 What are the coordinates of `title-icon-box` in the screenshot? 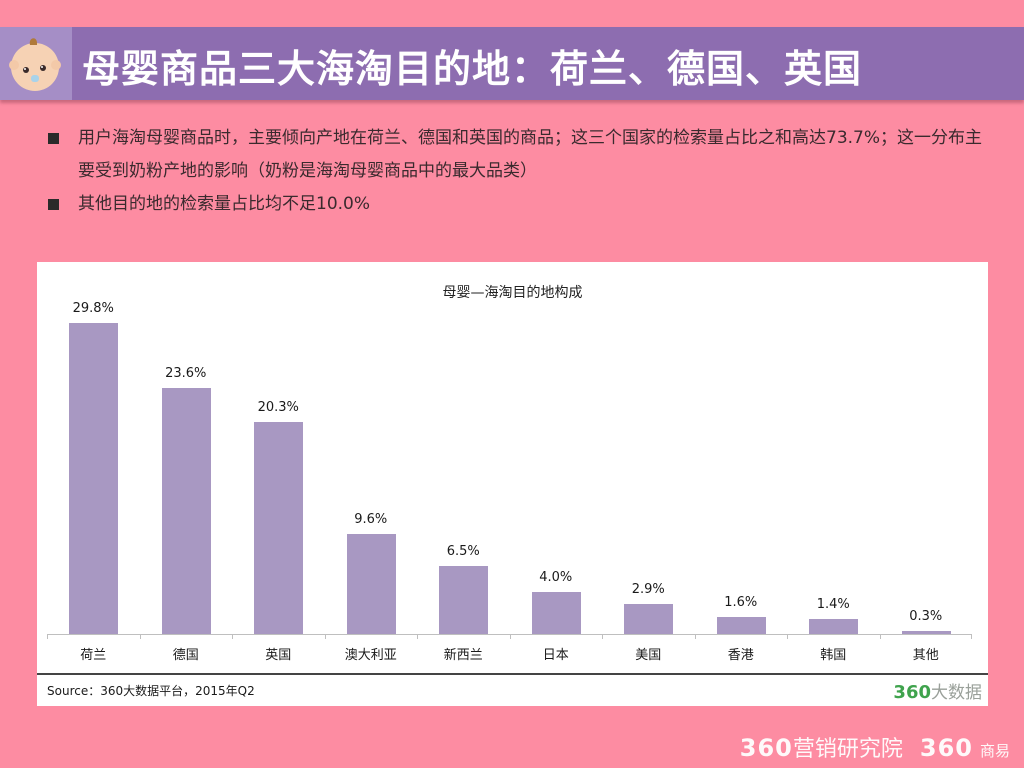 It's located at (36, 63).